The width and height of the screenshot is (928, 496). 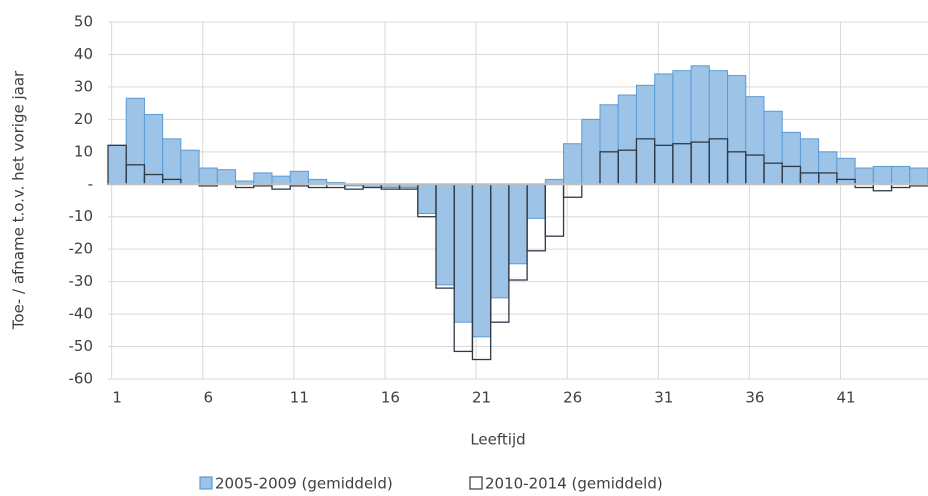 What do you see at coordinates (497, 440) in the screenshot?
I see `x-axis-title: Leeftijd` at bounding box center [497, 440].